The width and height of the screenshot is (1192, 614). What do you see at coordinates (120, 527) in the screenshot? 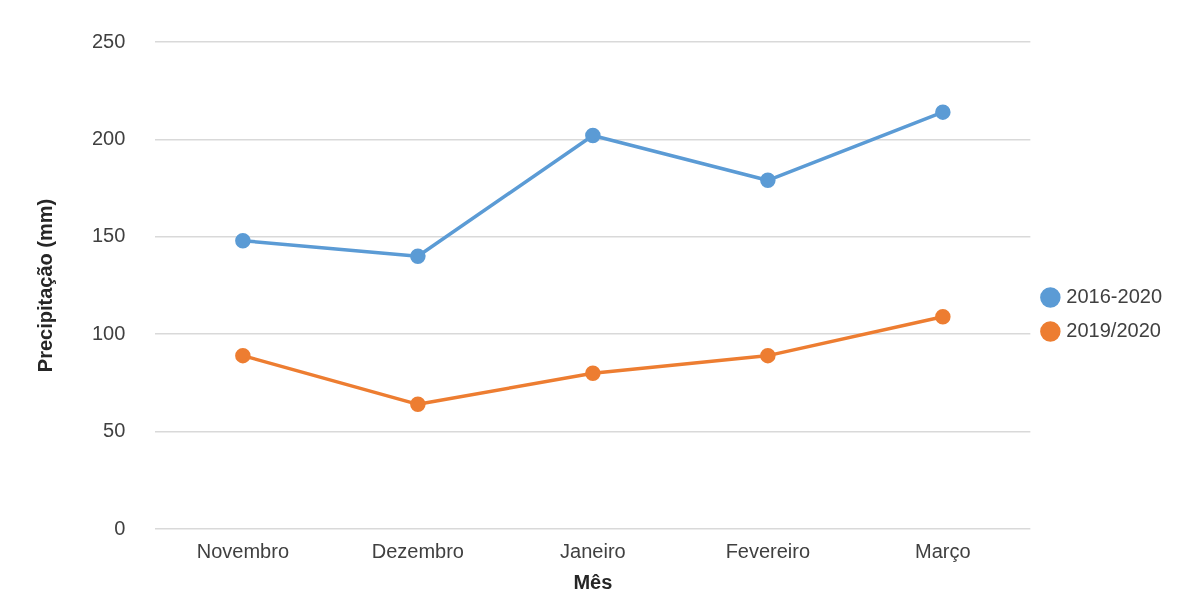
I see `y-tick-label: 0` at bounding box center [120, 527].